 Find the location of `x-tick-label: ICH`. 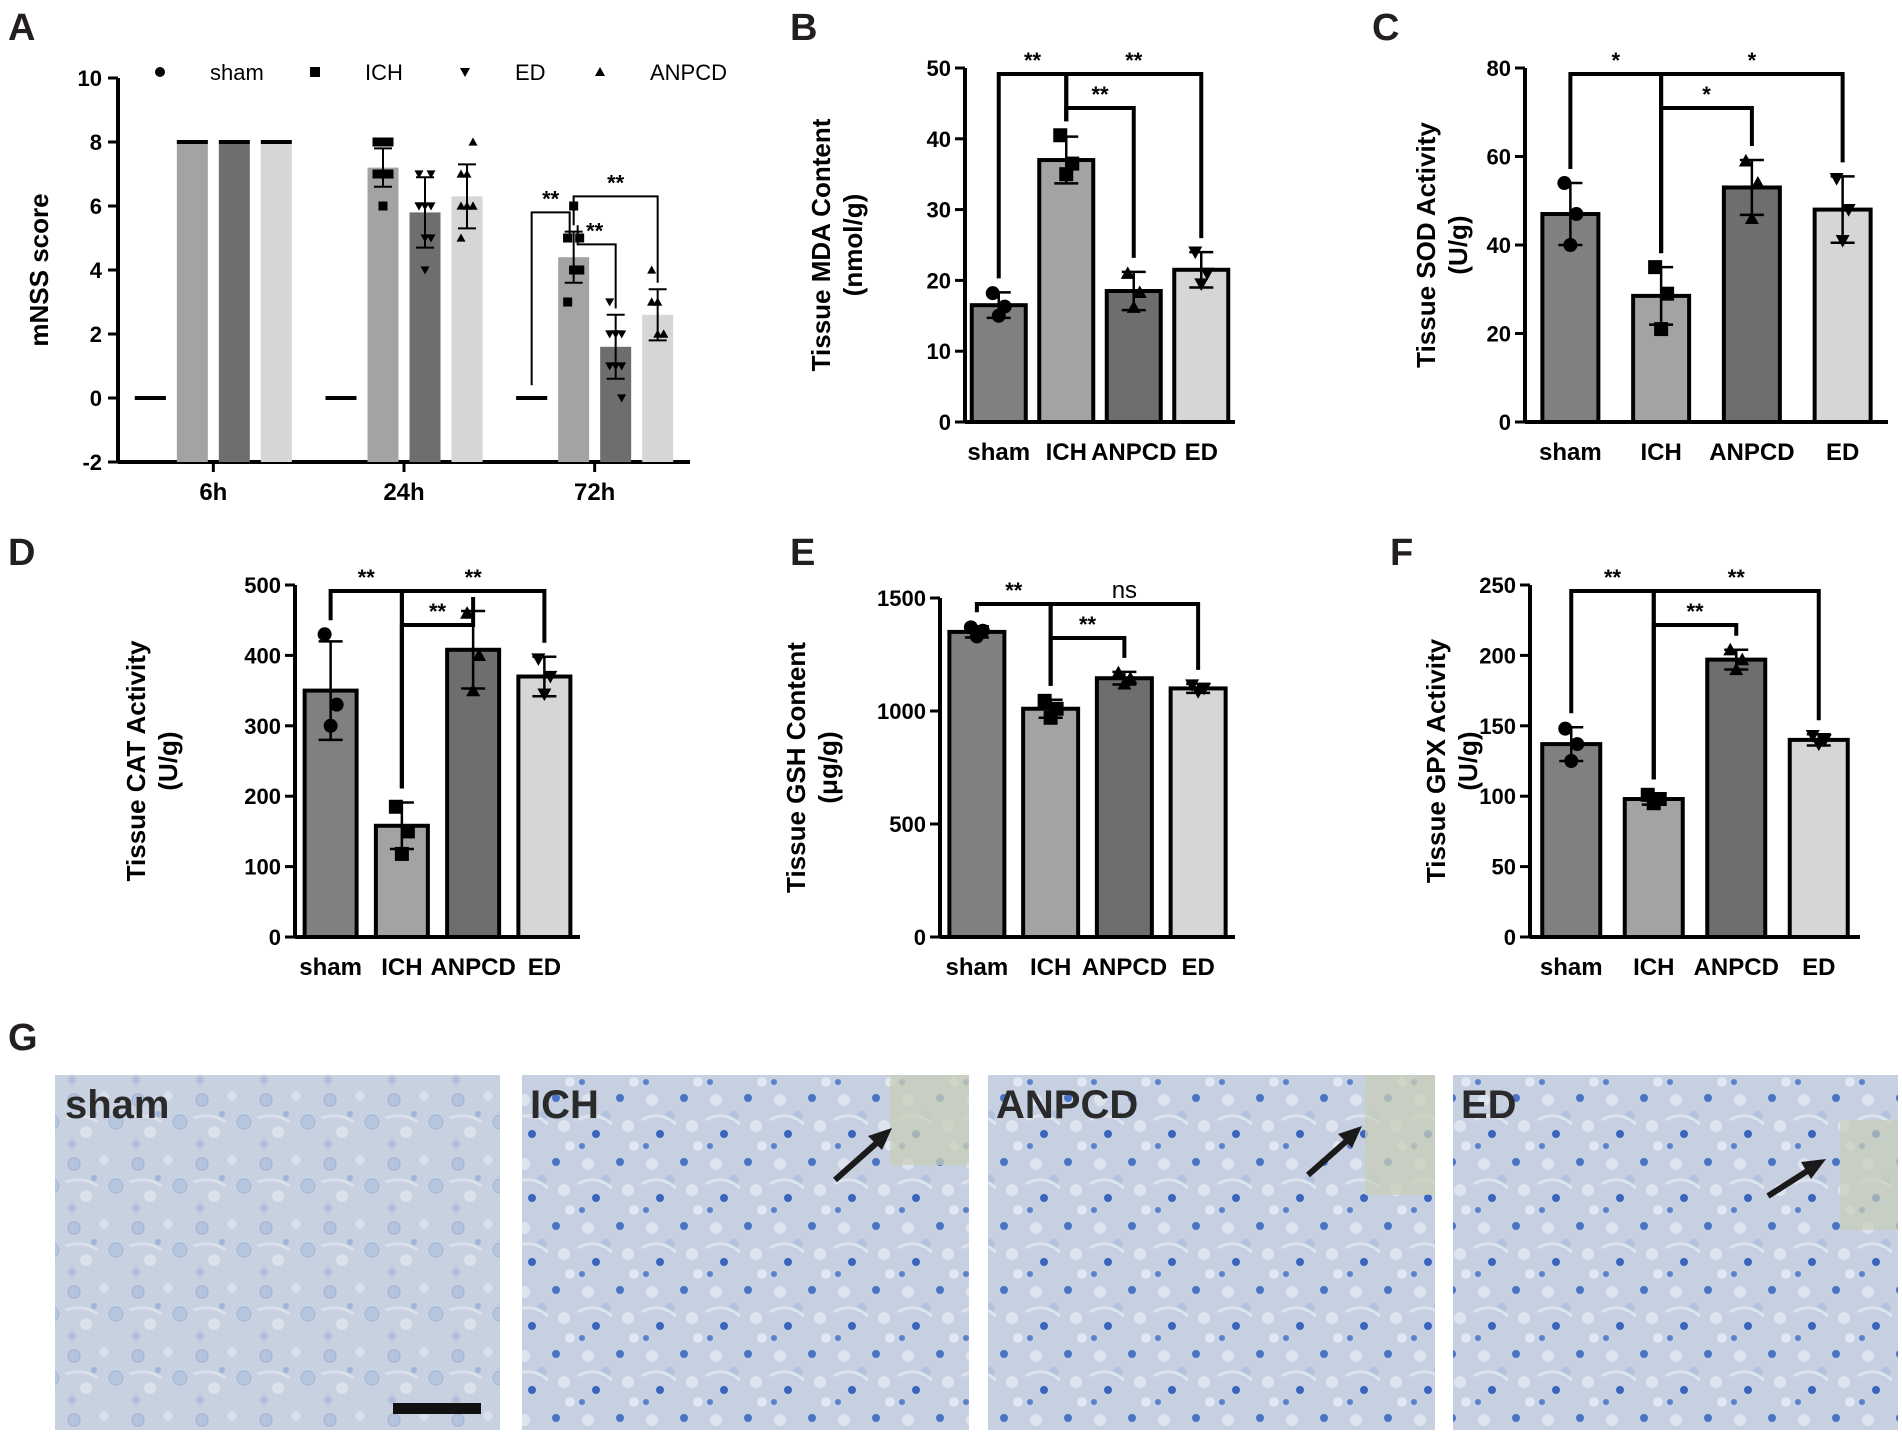

x-tick-label: ICH is located at coordinates (1066, 452).